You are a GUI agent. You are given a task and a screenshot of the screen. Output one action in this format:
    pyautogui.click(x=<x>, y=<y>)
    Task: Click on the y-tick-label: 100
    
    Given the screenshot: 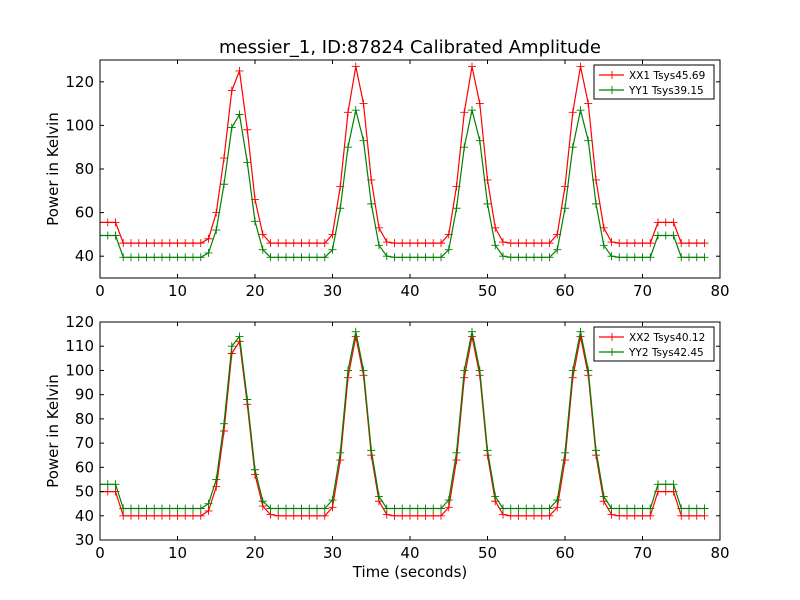 What is the action you would take?
    pyautogui.click(x=79, y=370)
    